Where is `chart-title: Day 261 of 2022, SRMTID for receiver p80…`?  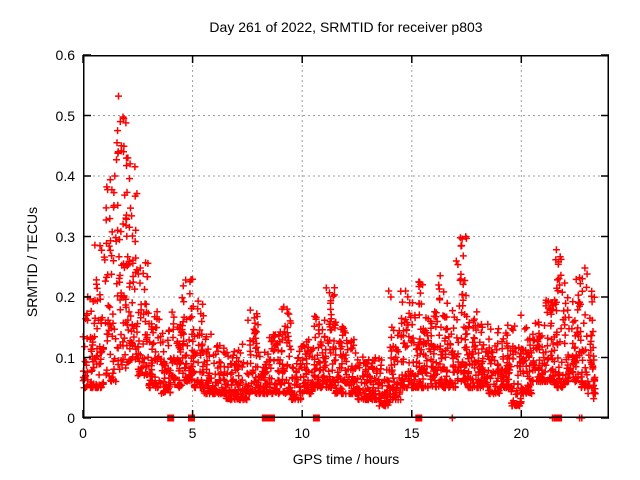 chart-title: Day 261 of 2022, SRMTID for receiver p80… is located at coordinates (346, 27).